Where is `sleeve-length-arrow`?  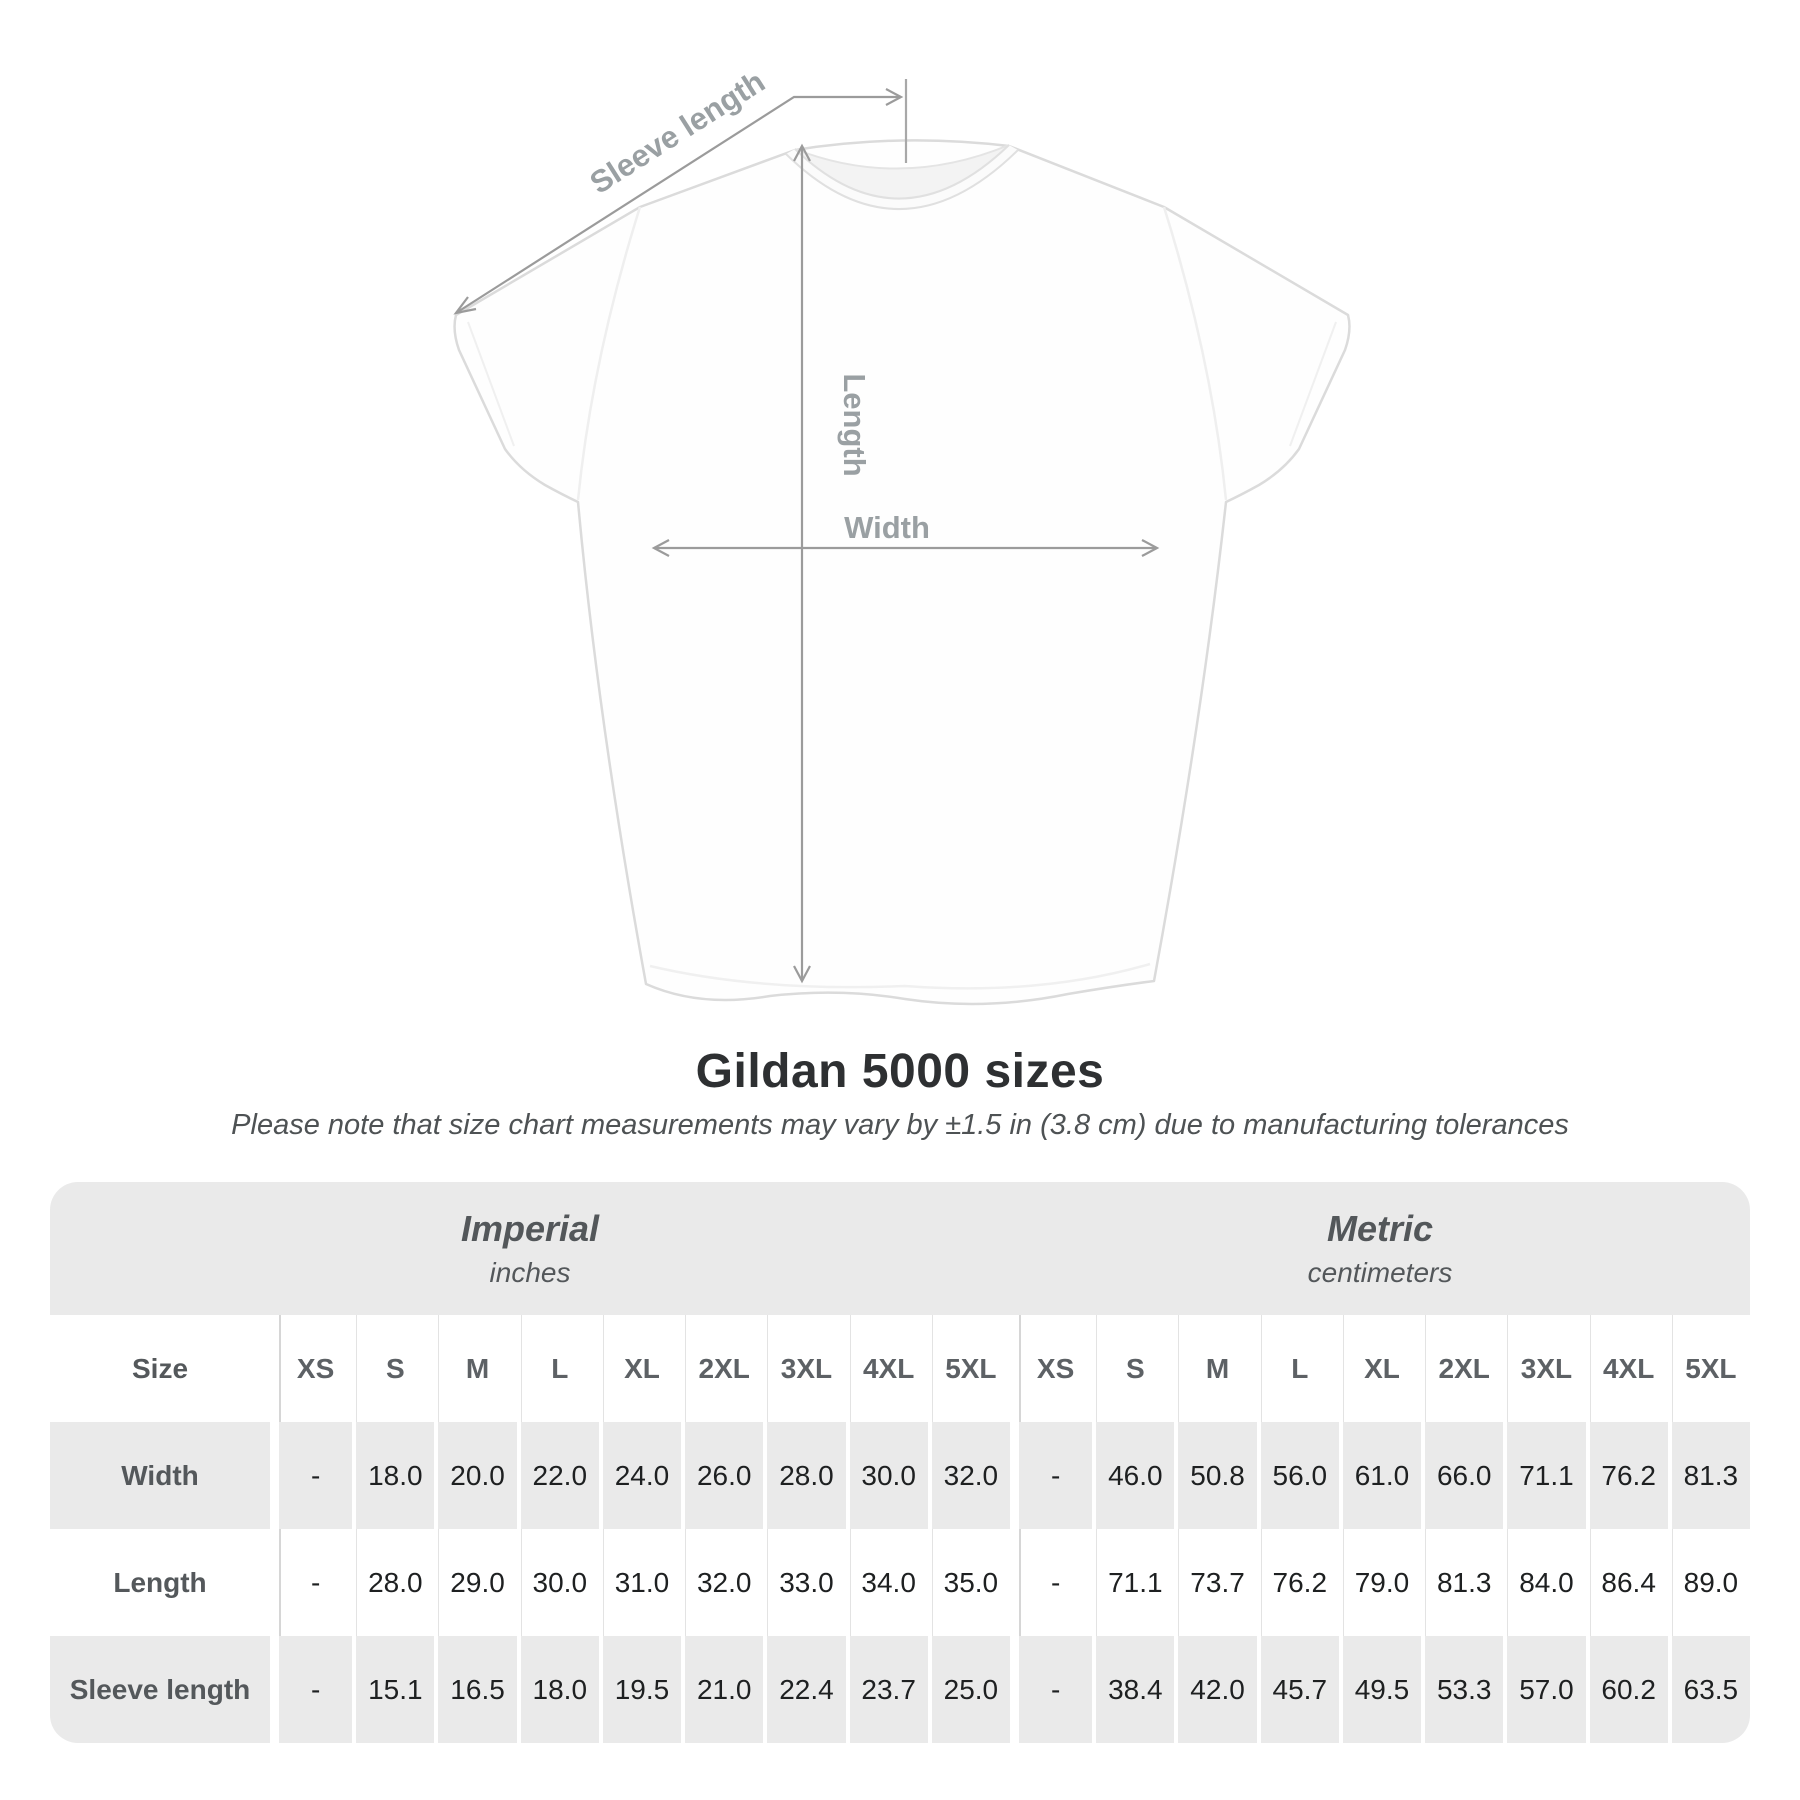 sleeve-length-arrow is located at coordinates (680, 197).